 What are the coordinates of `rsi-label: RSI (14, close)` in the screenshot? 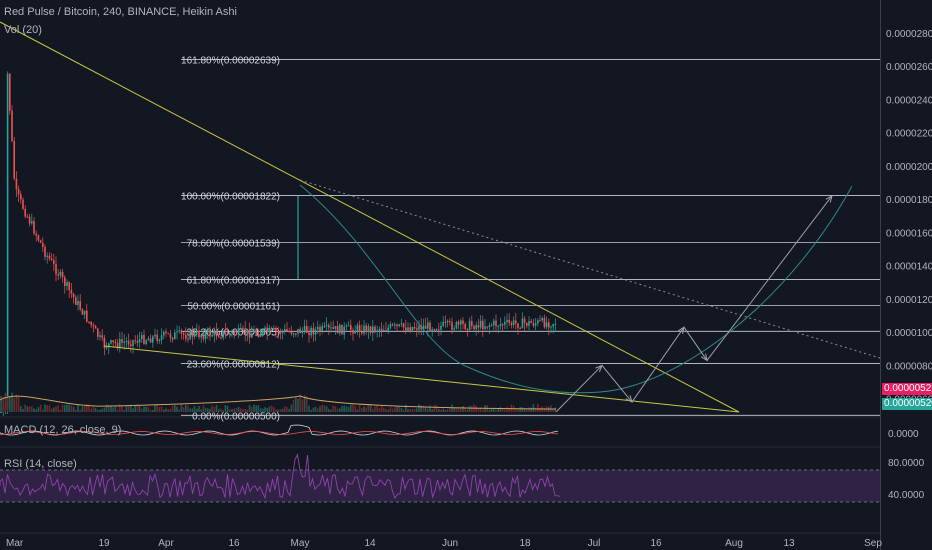 It's located at (40, 464).